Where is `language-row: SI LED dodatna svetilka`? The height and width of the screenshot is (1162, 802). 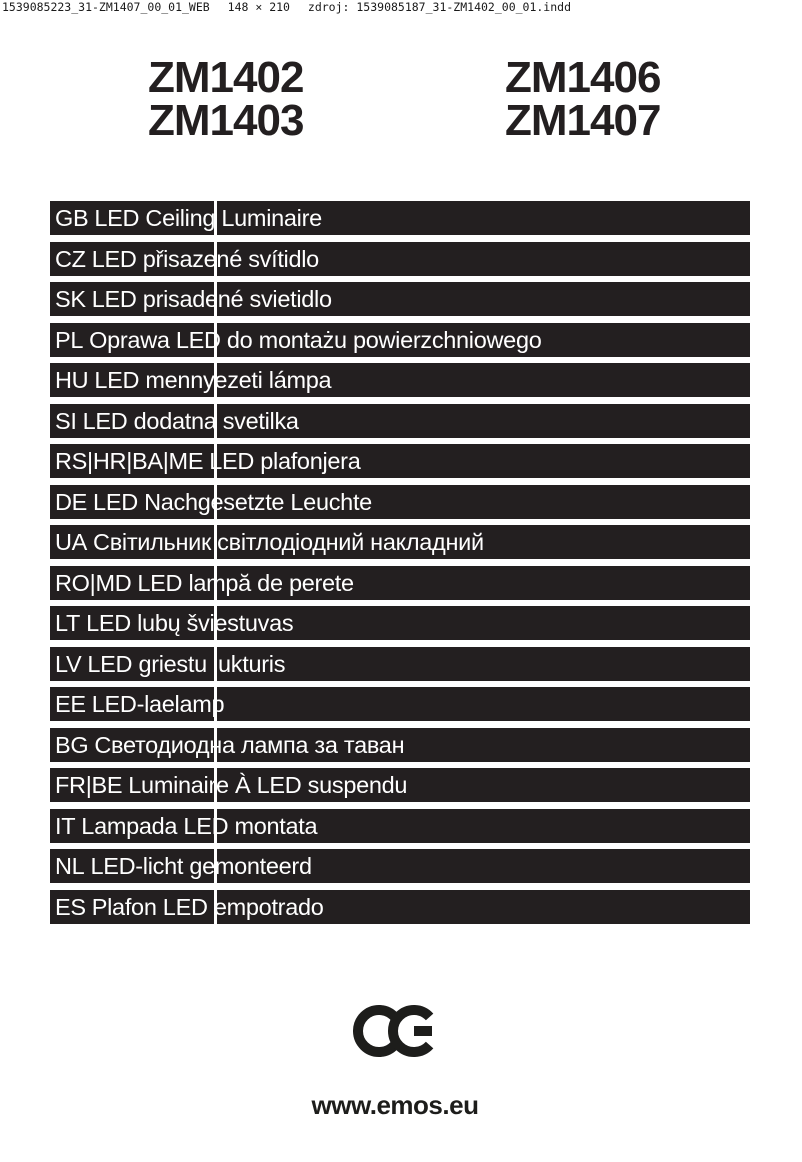 language-row: SI LED dodatna svetilka is located at coordinates (400, 420).